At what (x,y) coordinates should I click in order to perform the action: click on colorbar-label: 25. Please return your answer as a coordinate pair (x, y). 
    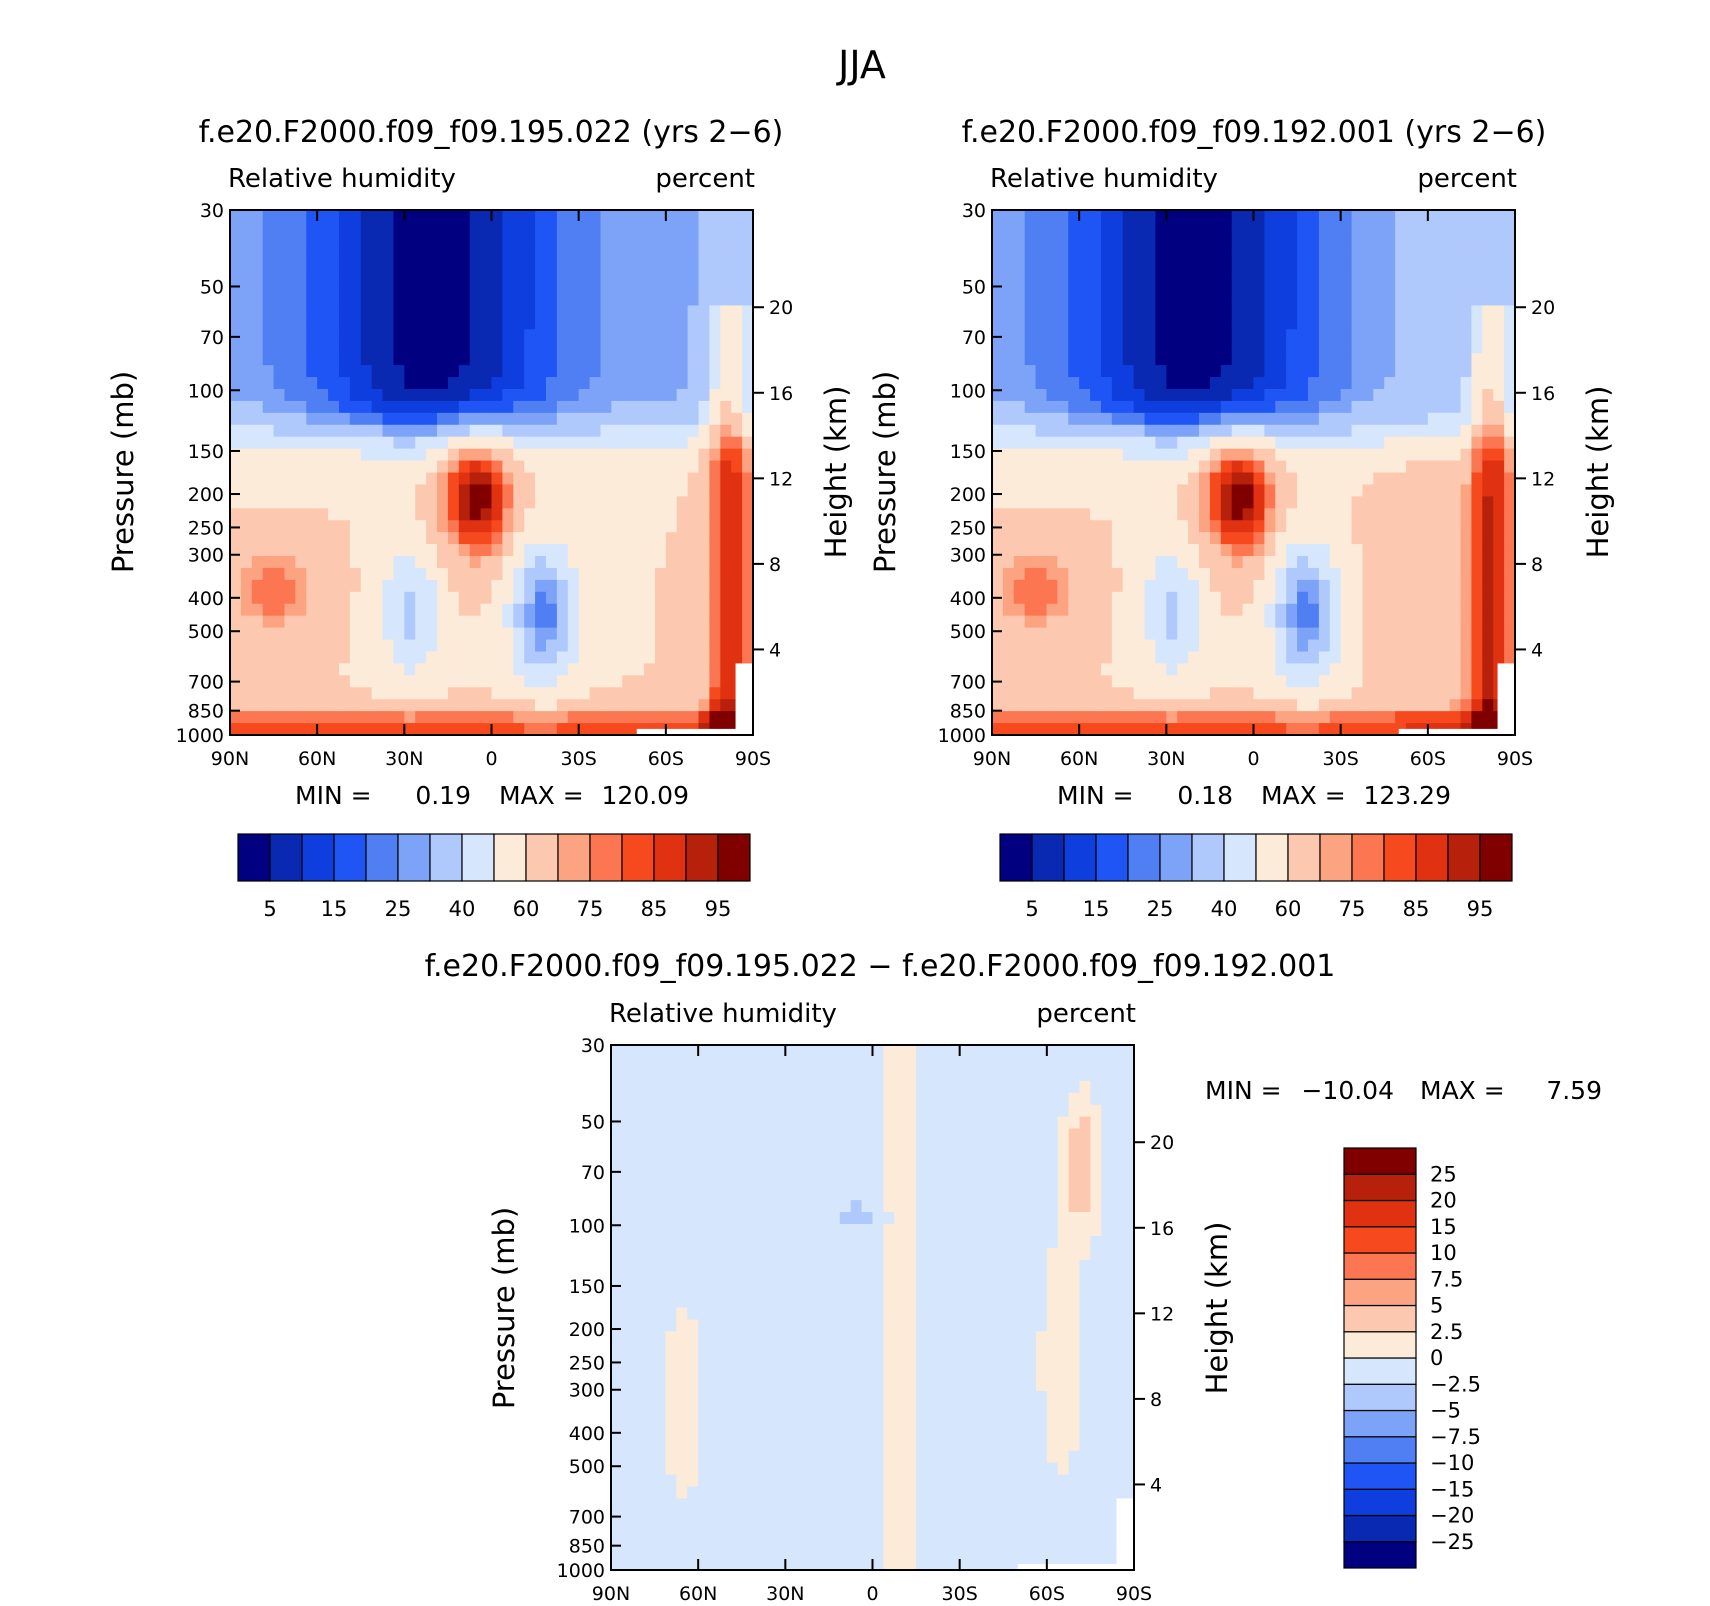
    Looking at the image, I should click on (398, 909).